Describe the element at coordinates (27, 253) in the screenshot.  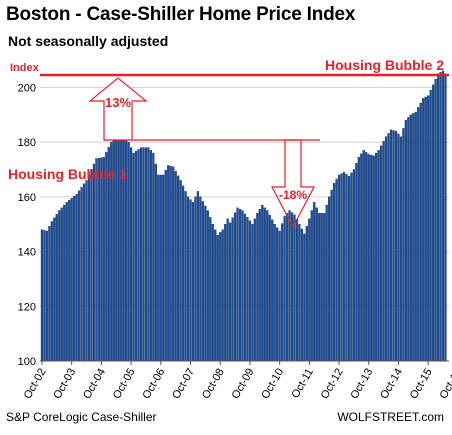
I see `y-tick-label: 140` at that location.